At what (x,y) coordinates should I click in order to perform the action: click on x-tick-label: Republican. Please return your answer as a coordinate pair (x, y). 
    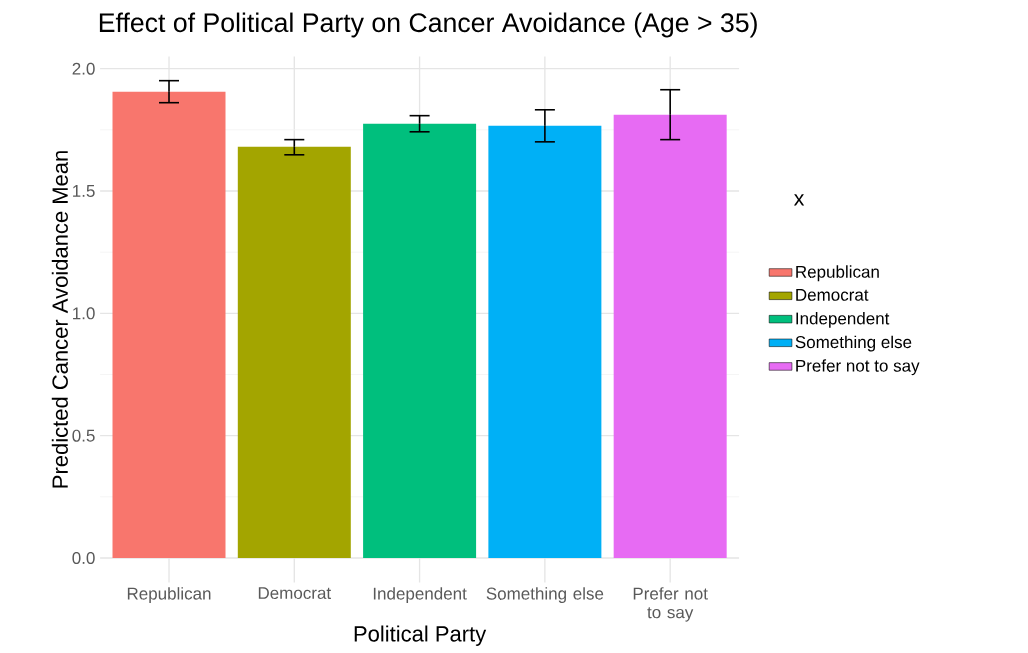
    Looking at the image, I should click on (169, 595).